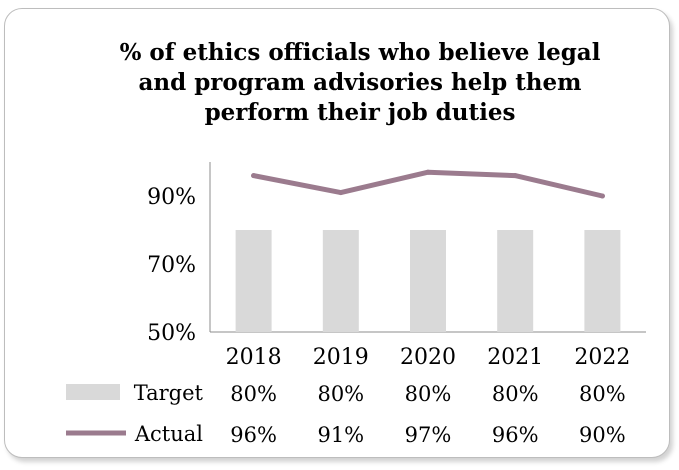 The image size is (679, 470). What do you see at coordinates (254, 357) in the screenshot?
I see `x-tick-label: 2018` at bounding box center [254, 357].